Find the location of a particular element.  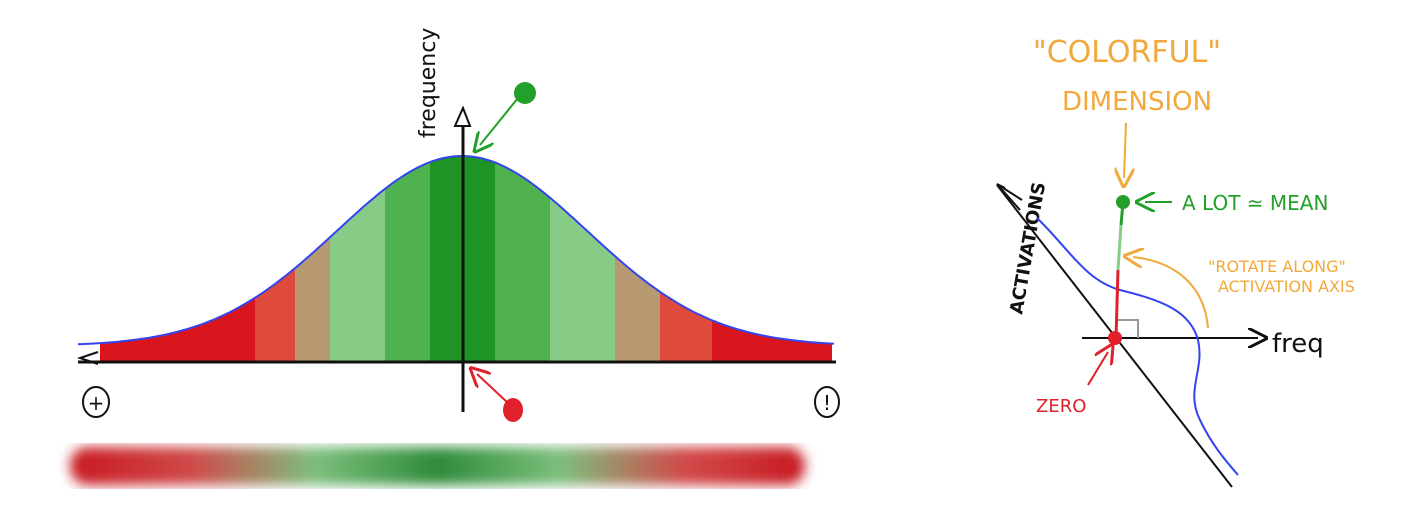

zero-pointer-arrow is located at coordinates (493, 389).